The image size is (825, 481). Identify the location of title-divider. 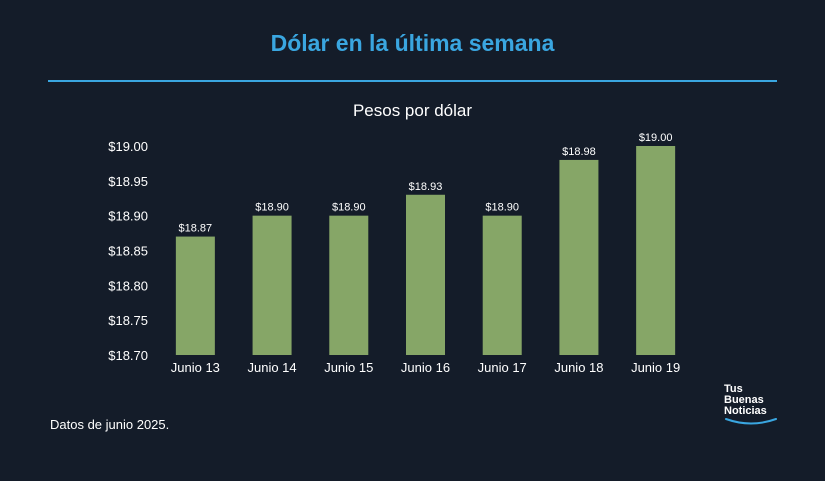
(412, 81).